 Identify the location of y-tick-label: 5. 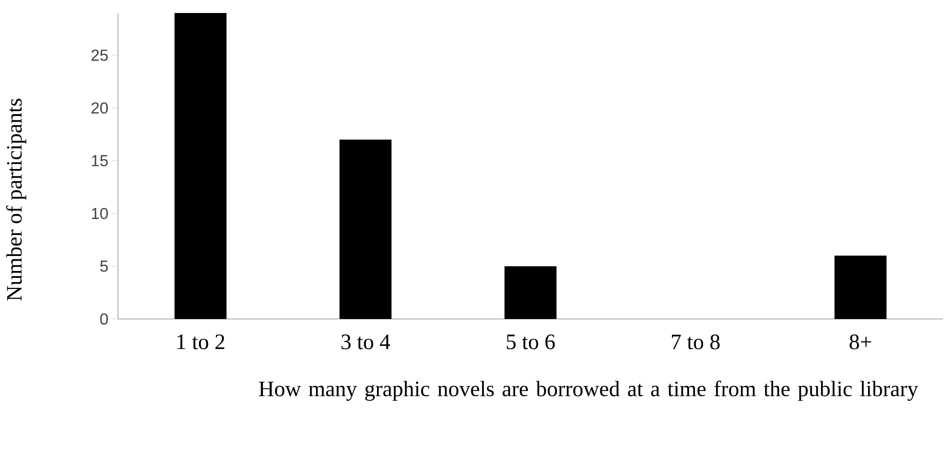
(104, 266).